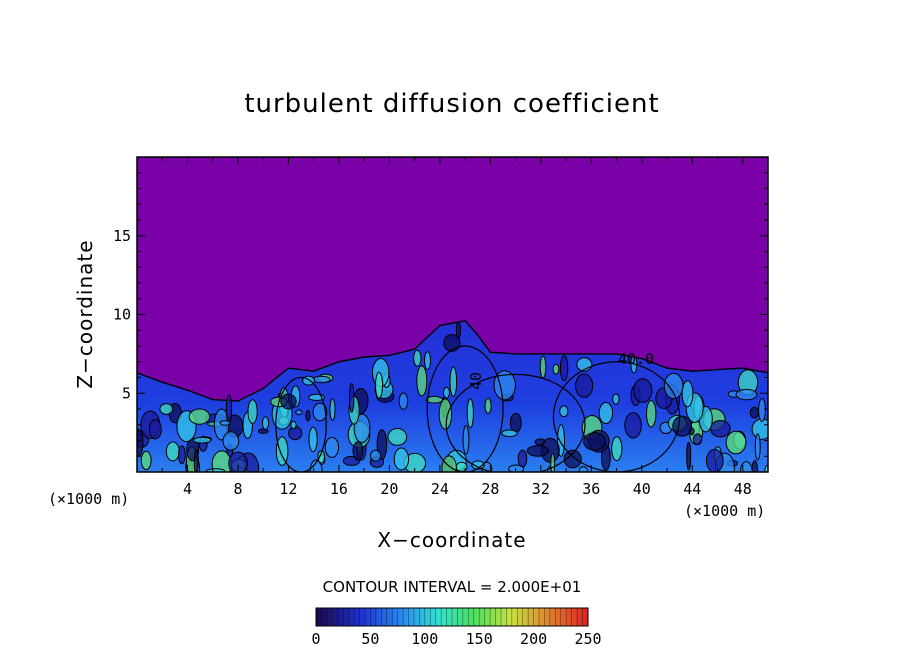 The image size is (904, 654). Describe the element at coordinates (389, 489) in the screenshot. I see `x-tick-label: 20` at that location.